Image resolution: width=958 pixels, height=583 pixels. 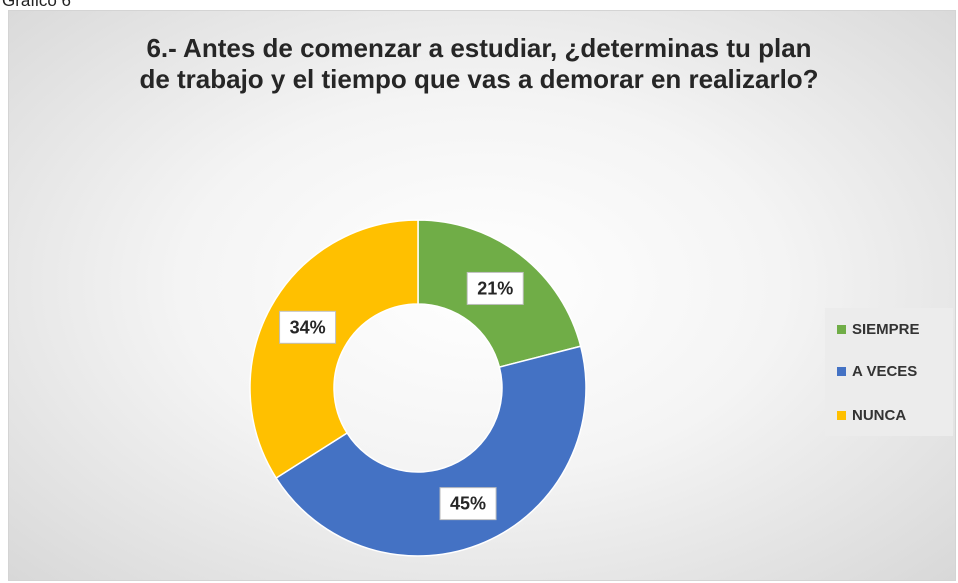 I want to click on legend-item-siempre: SIEMPRE, so click(x=878, y=329).